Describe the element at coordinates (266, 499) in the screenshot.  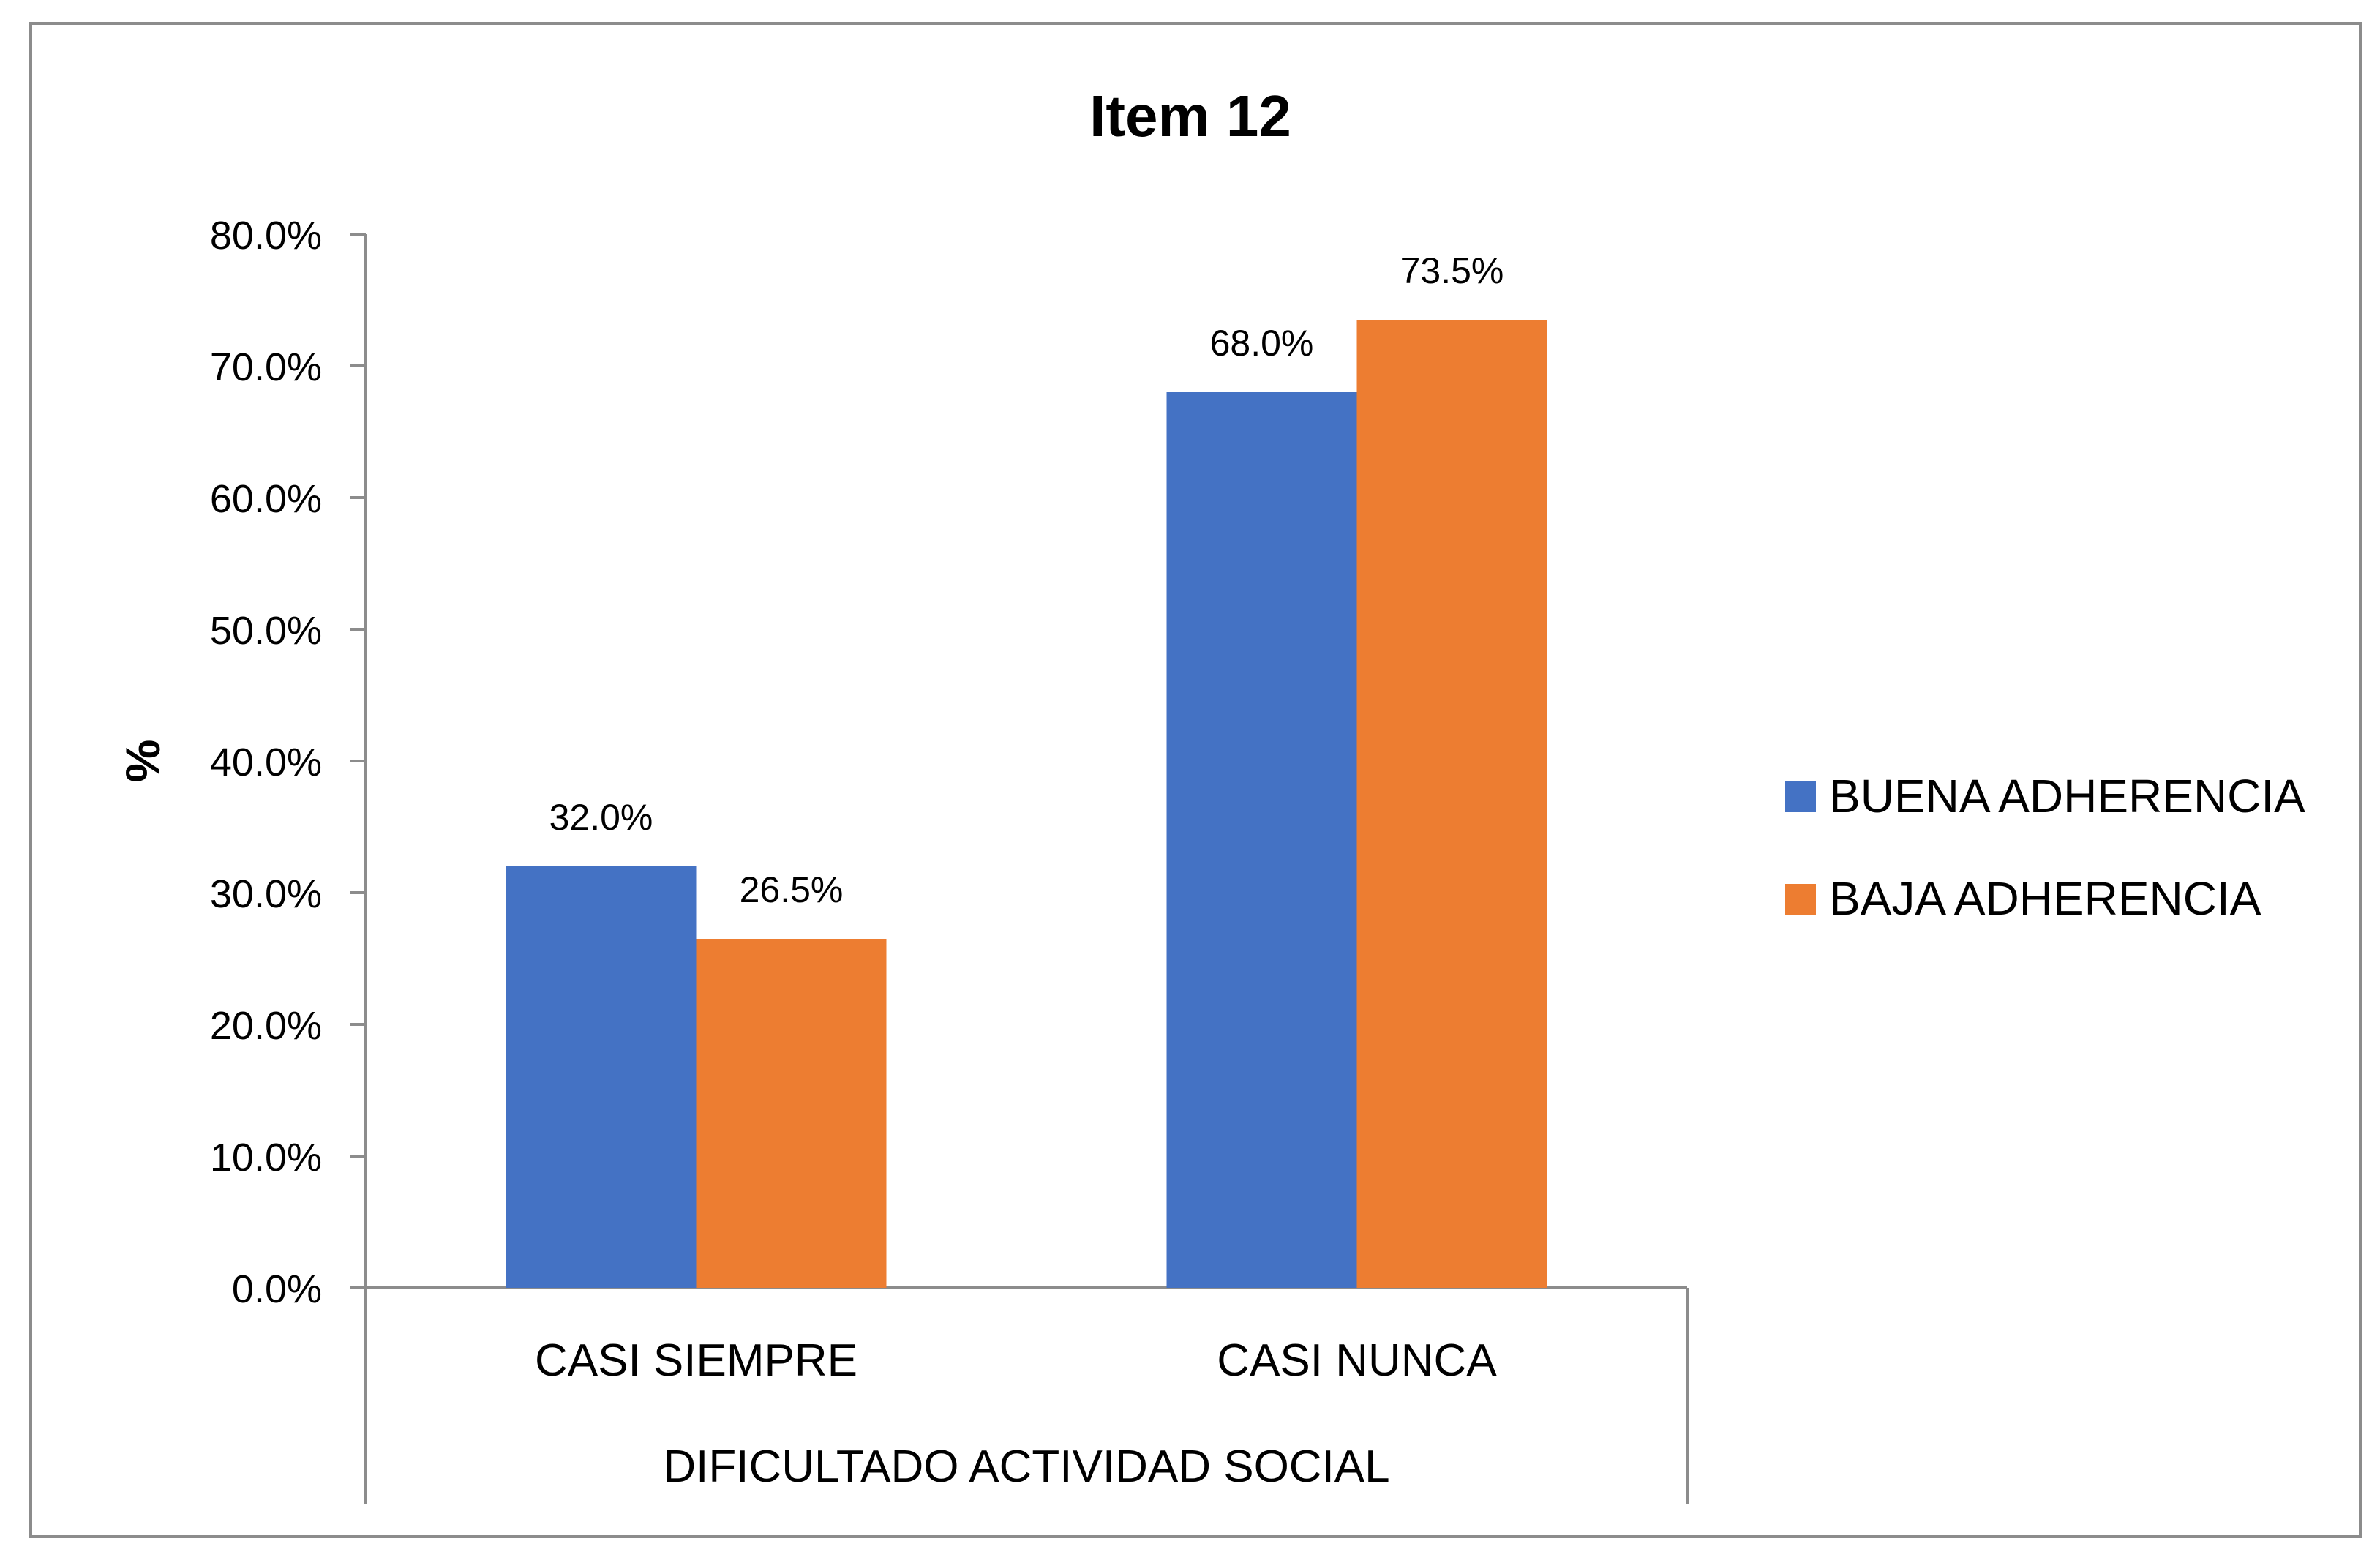
I see `y-tick-label: 60.0%` at that location.